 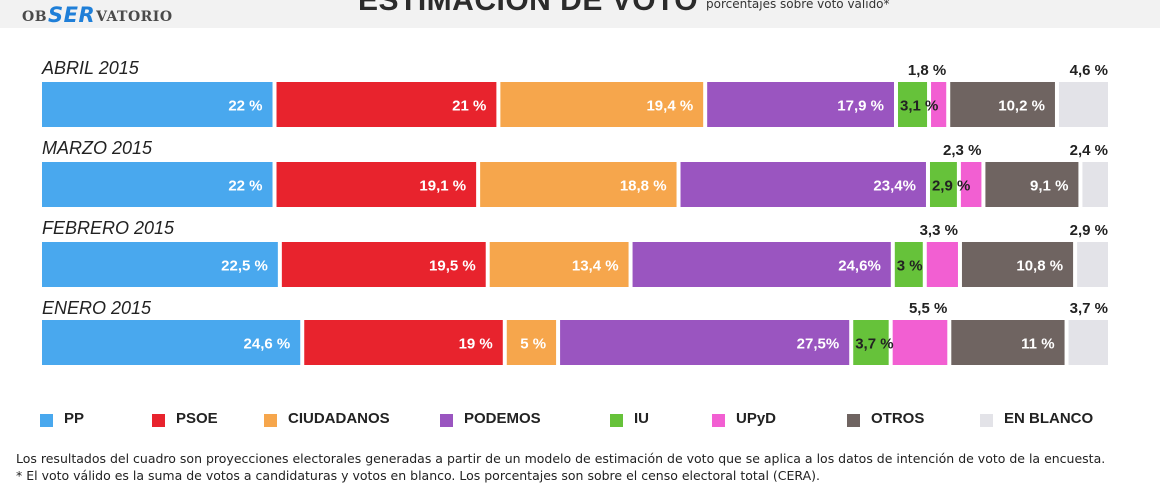 I want to click on legend-swatch-otros, so click(x=853, y=420).